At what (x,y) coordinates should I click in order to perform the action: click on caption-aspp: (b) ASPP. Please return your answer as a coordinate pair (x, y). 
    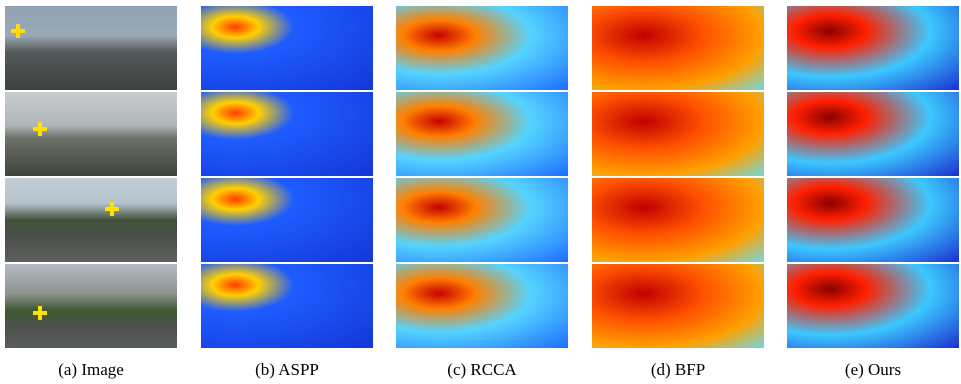
    Looking at the image, I should click on (287, 369).